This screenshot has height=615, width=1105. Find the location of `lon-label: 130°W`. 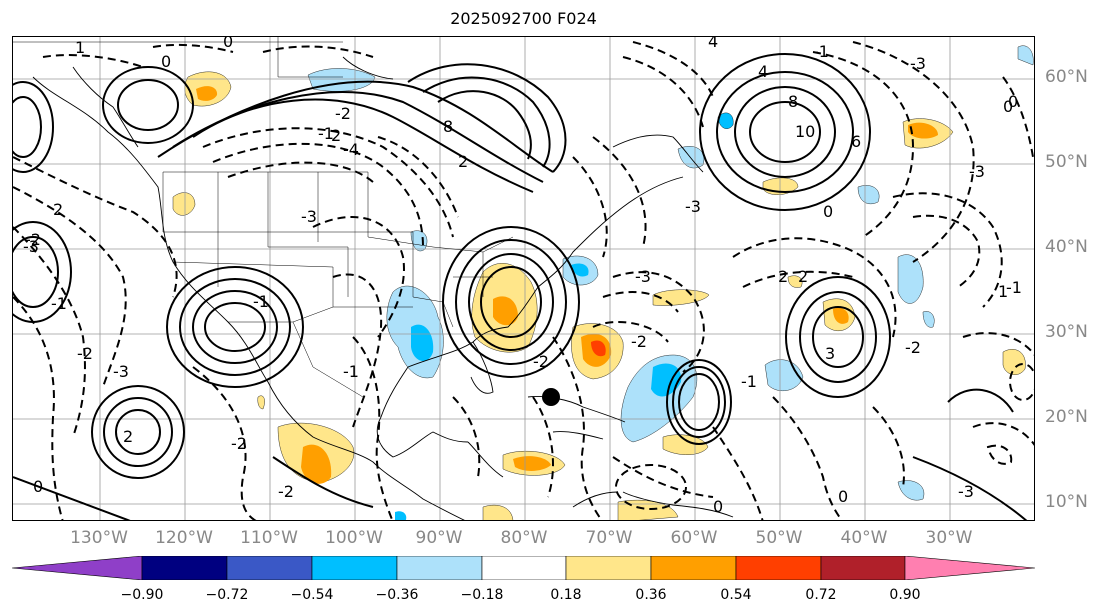

lon-label: 130°W is located at coordinates (99, 538).